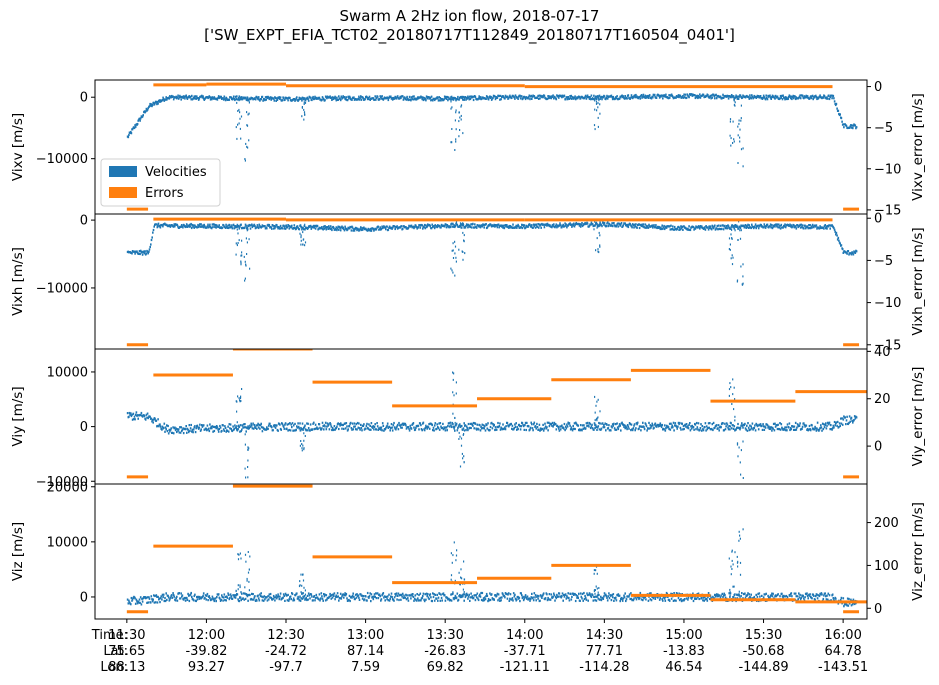 The image size is (939, 685). I want to click on y-right-tick-label: 0, so click(878, 447).